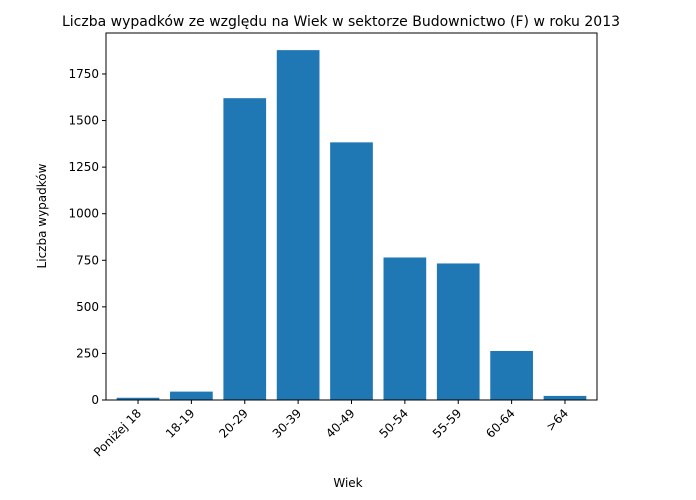  What do you see at coordinates (117, 432) in the screenshot?
I see `x-tick-label-1: Poniżej 18` at bounding box center [117, 432].